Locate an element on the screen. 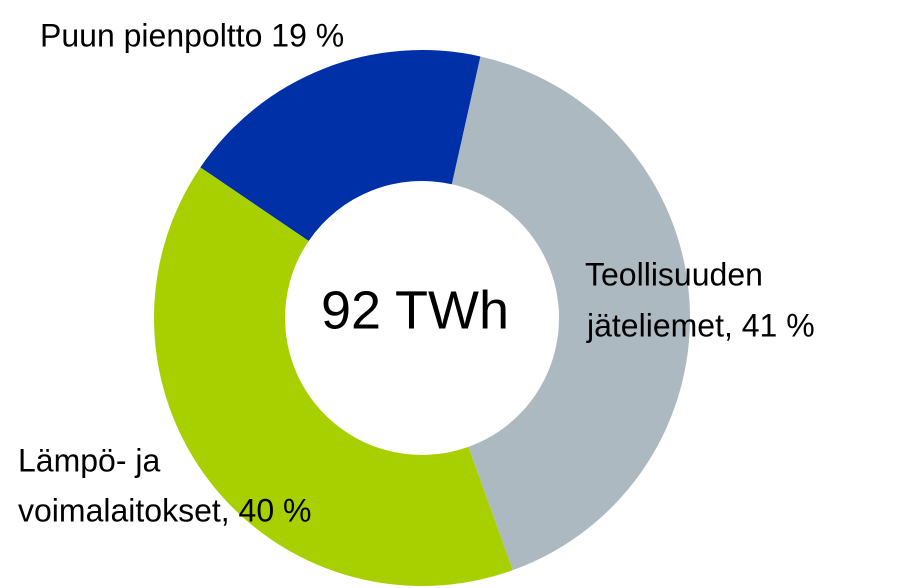 The height and width of the screenshot is (588, 897). segment-label: jäteliemet, 41 % is located at coordinates (700, 325).